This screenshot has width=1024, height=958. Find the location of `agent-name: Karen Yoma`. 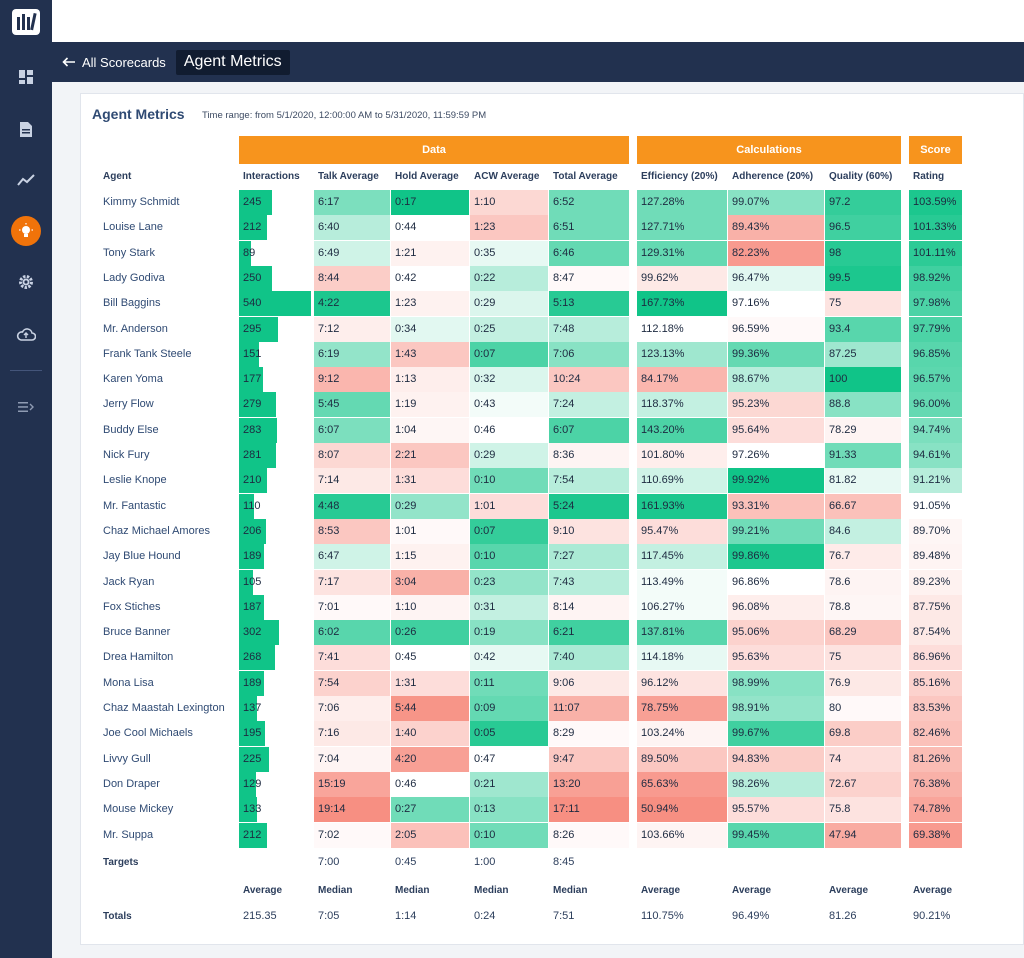

agent-name: Karen Yoma is located at coordinates (133, 379).